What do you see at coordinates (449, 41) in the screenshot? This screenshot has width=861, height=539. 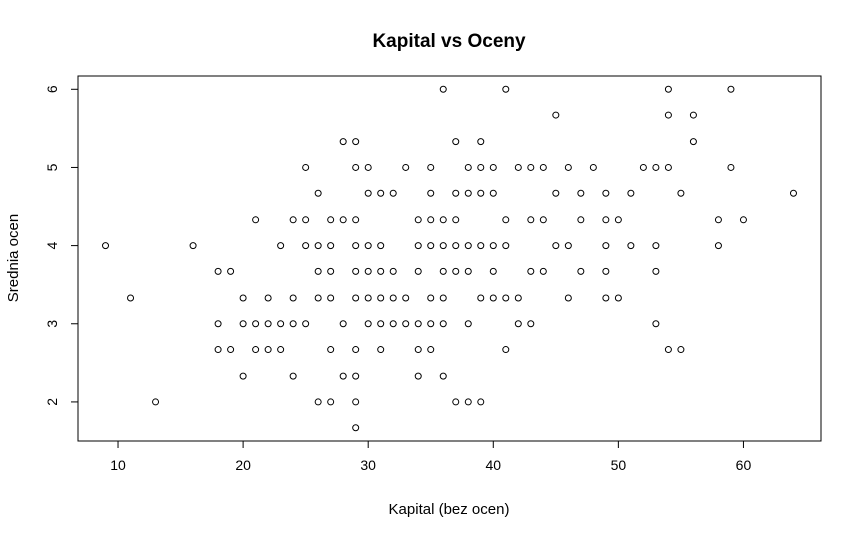 I see `chart-title: Kapital vs Oceny` at bounding box center [449, 41].